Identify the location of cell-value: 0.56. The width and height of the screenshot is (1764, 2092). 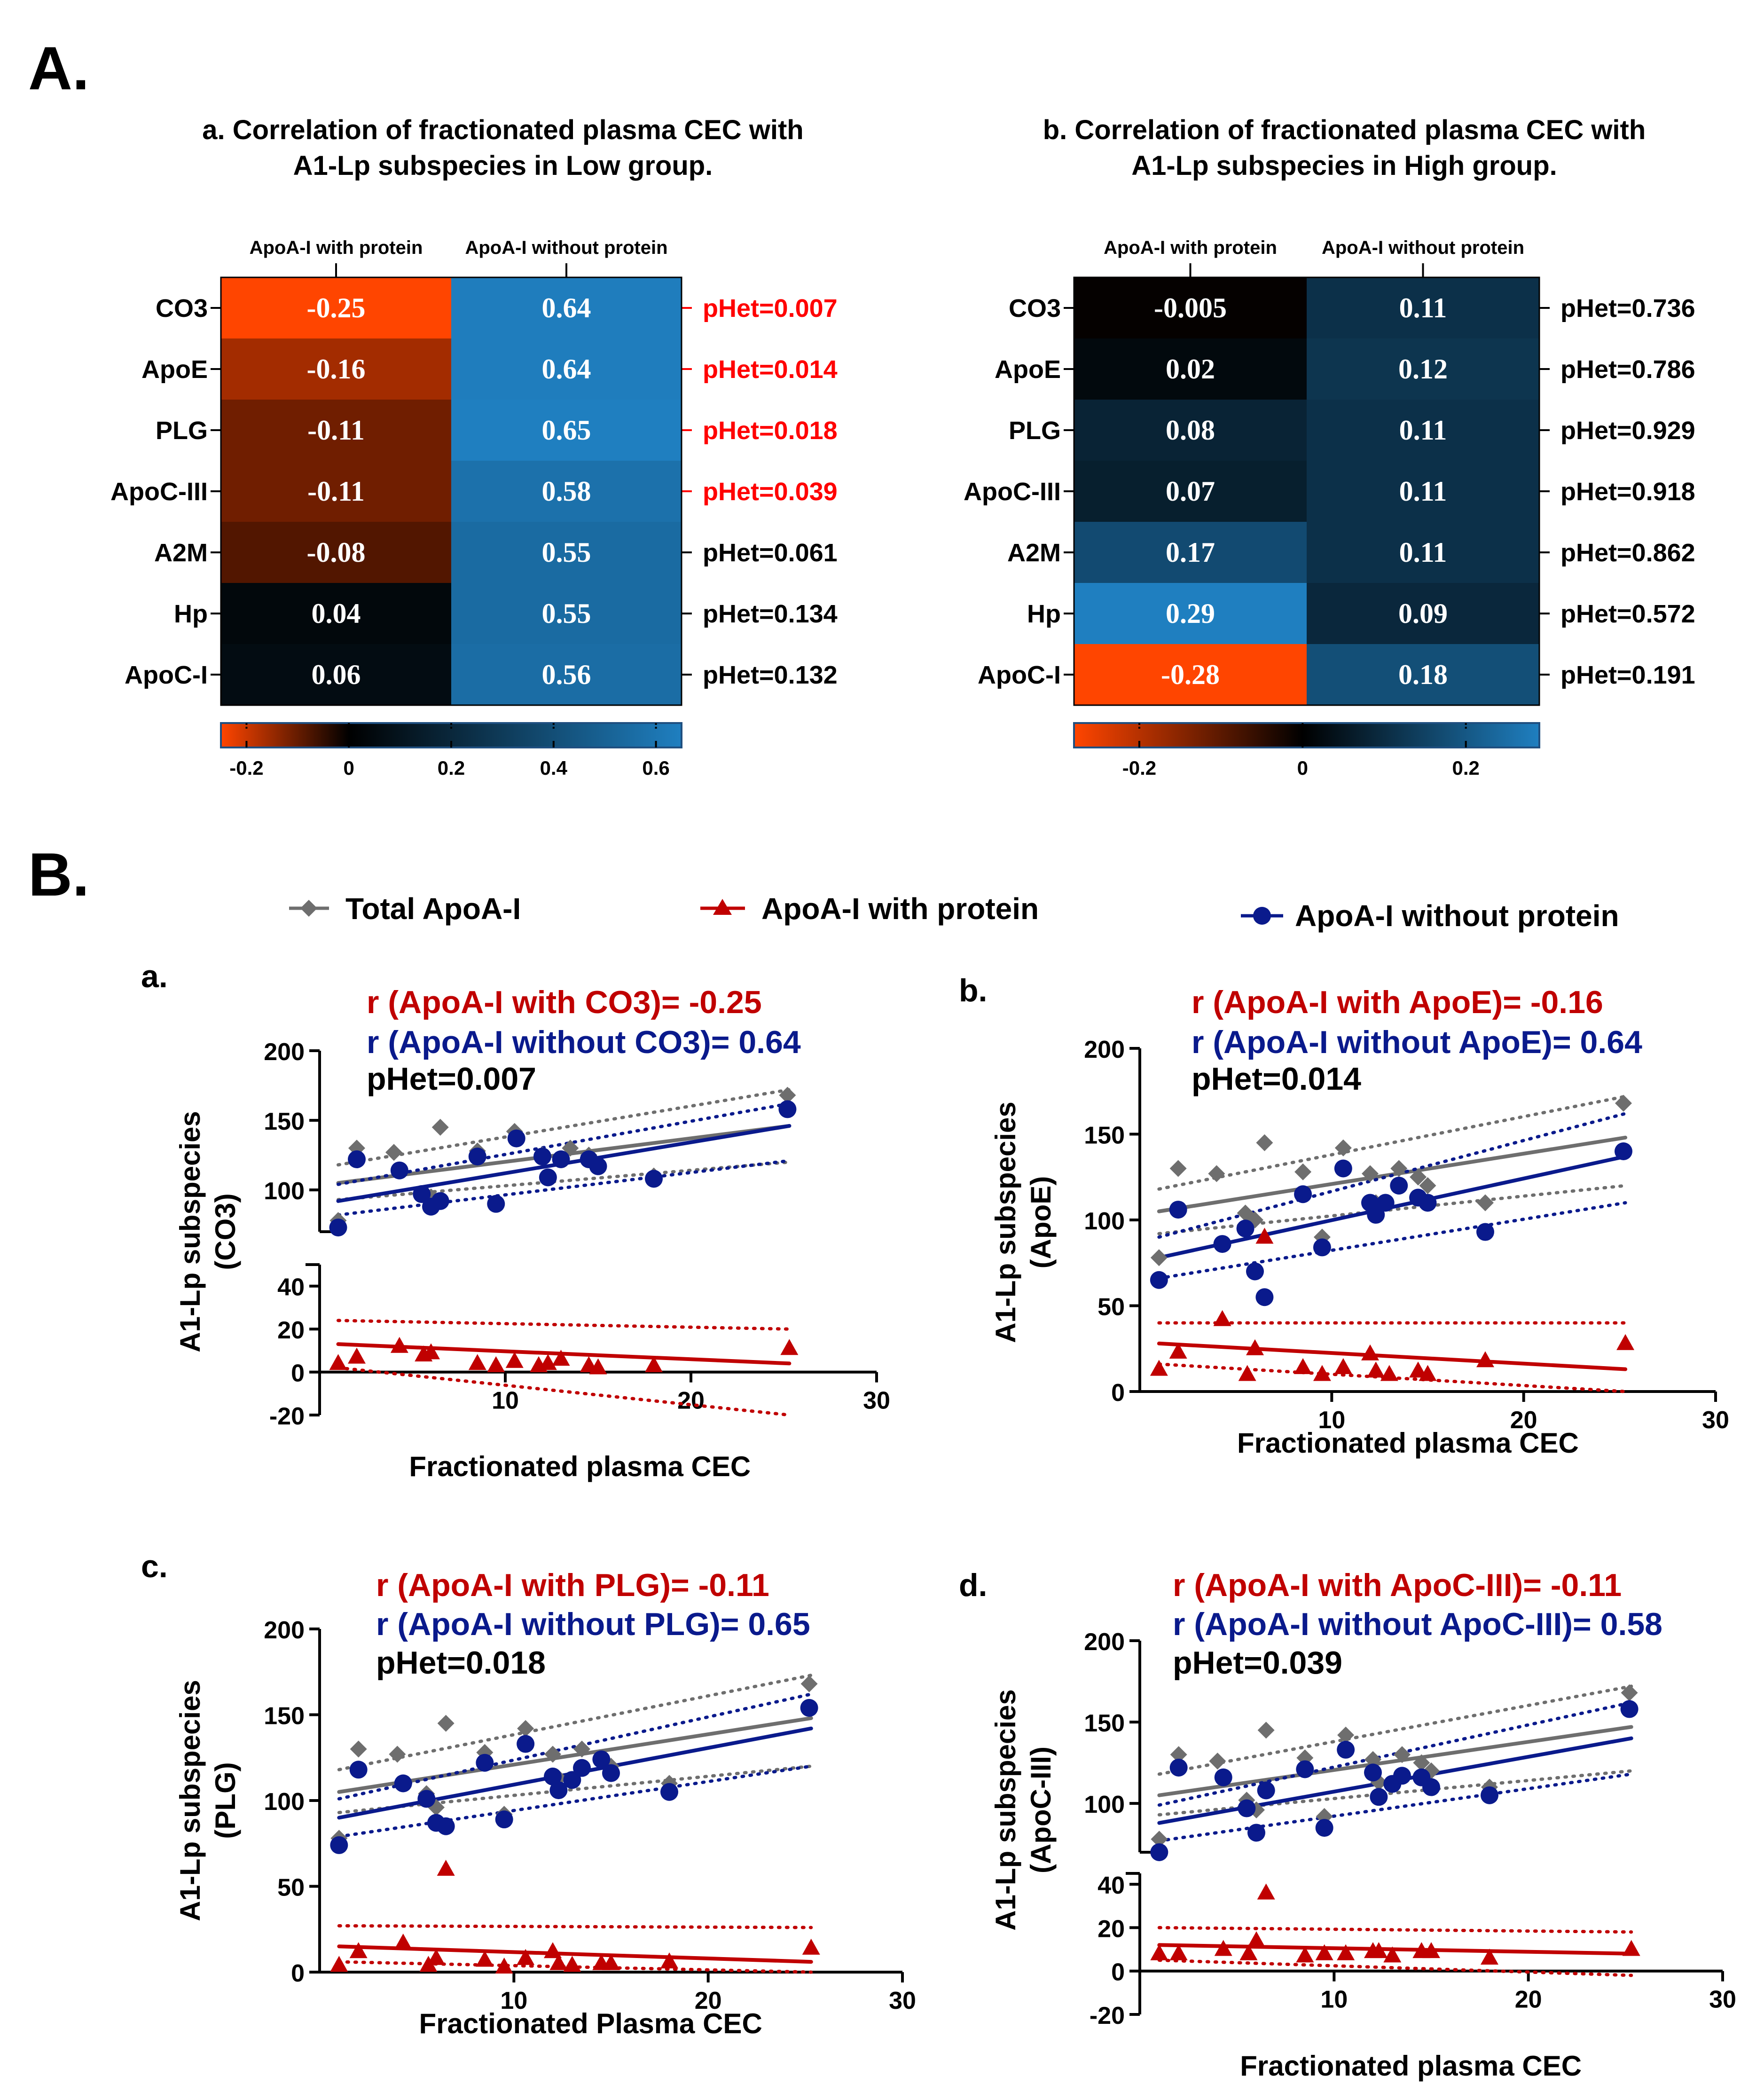
(566, 675).